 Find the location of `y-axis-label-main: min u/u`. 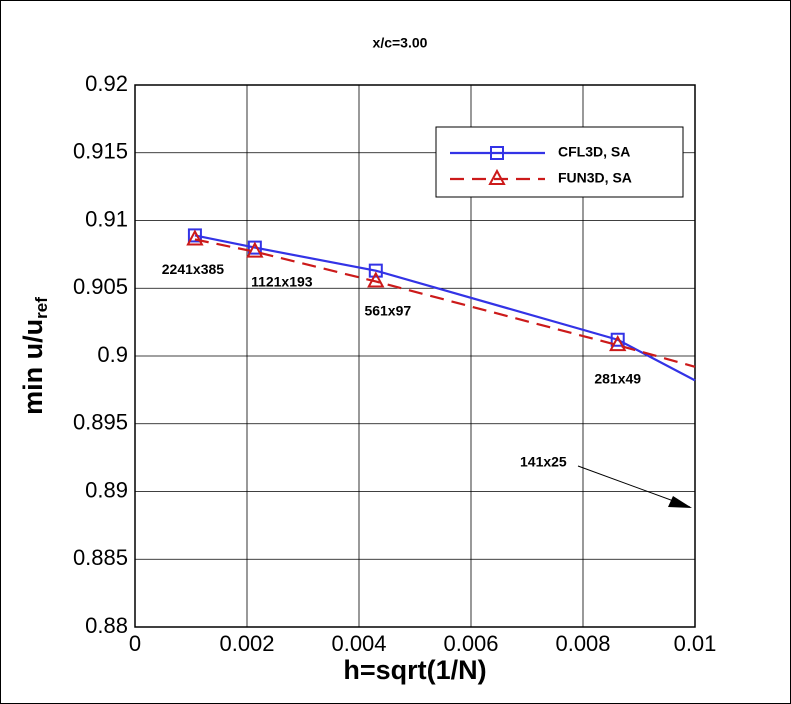

y-axis-label-main: min u/u is located at coordinates (33, 367).